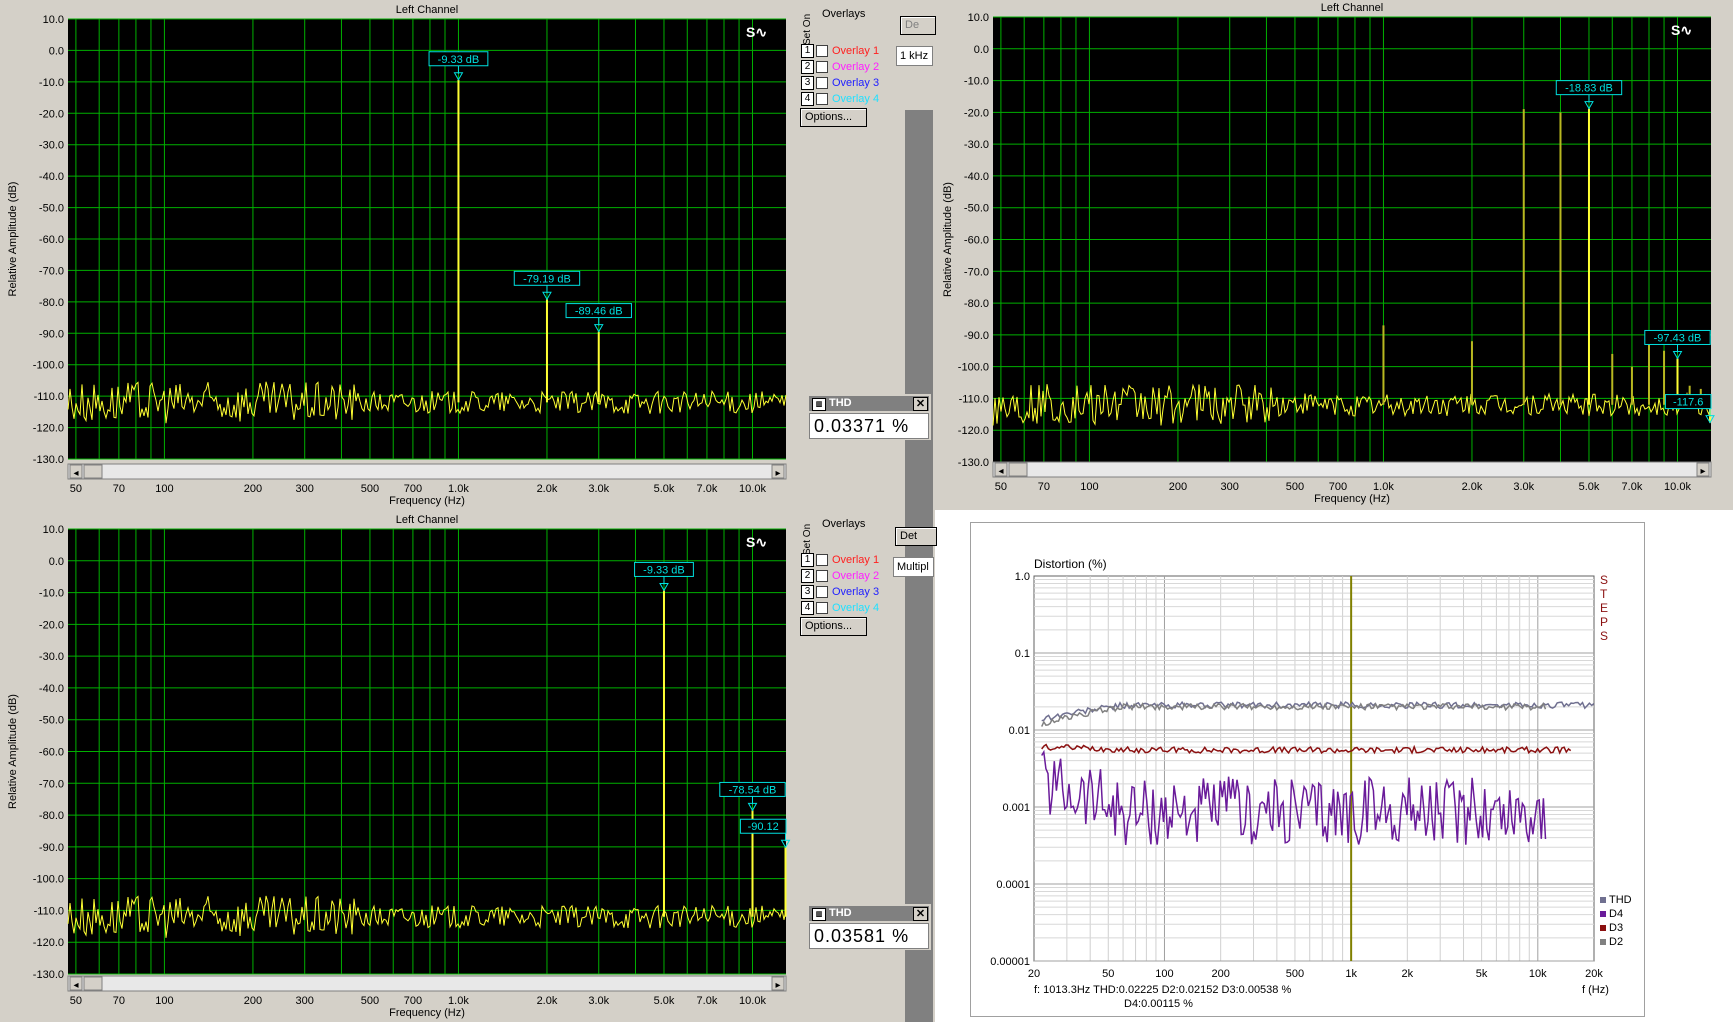  What do you see at coordinates (1230, 487) in the screenshot?
I see `x-tick-label: 300` at bounding box center [1230, 487].